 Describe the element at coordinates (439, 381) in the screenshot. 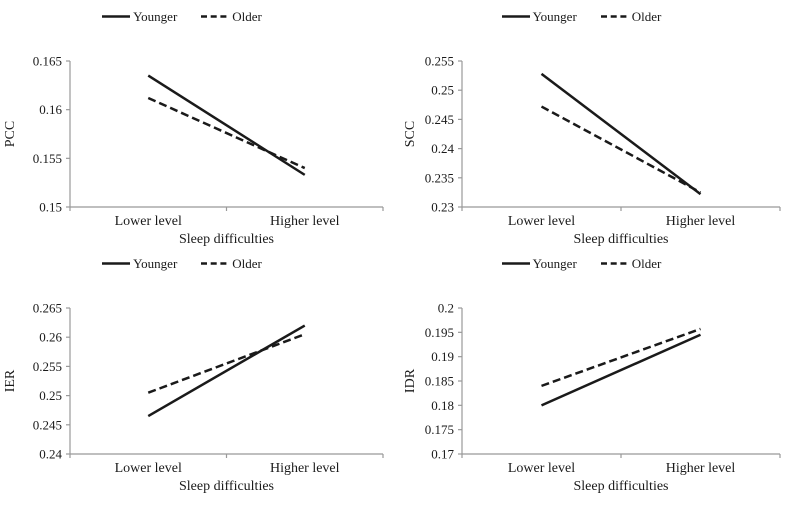

I see `y-tick-label: 0.185` at that location.